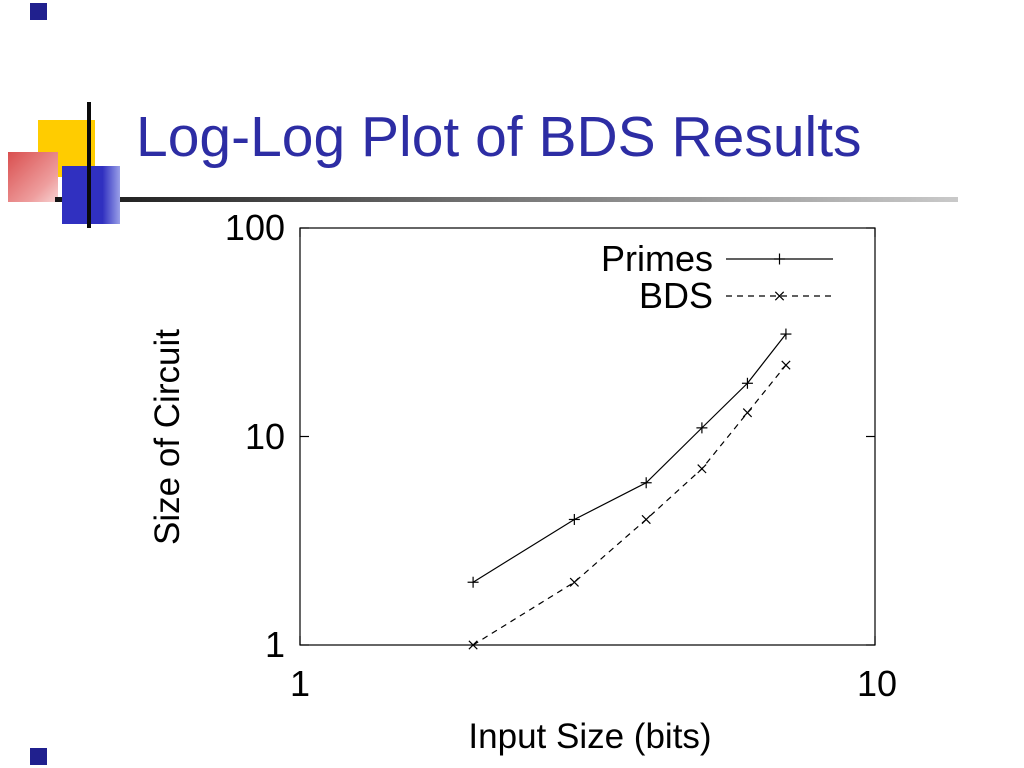 Image resolution: width=1024 pixels, height=768 pixels. Describe the element at coordinates (33, 177) in the screenshot. I see `red-accent-square` at that location.